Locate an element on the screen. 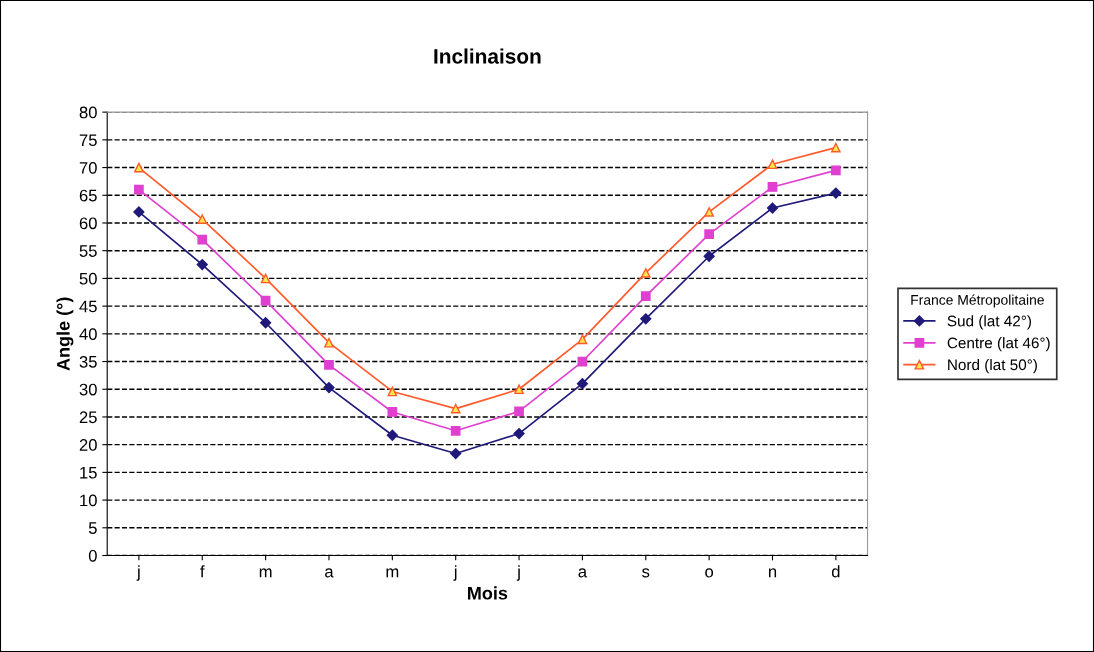  x-tick-label: n is located at coordinates (772, 573).